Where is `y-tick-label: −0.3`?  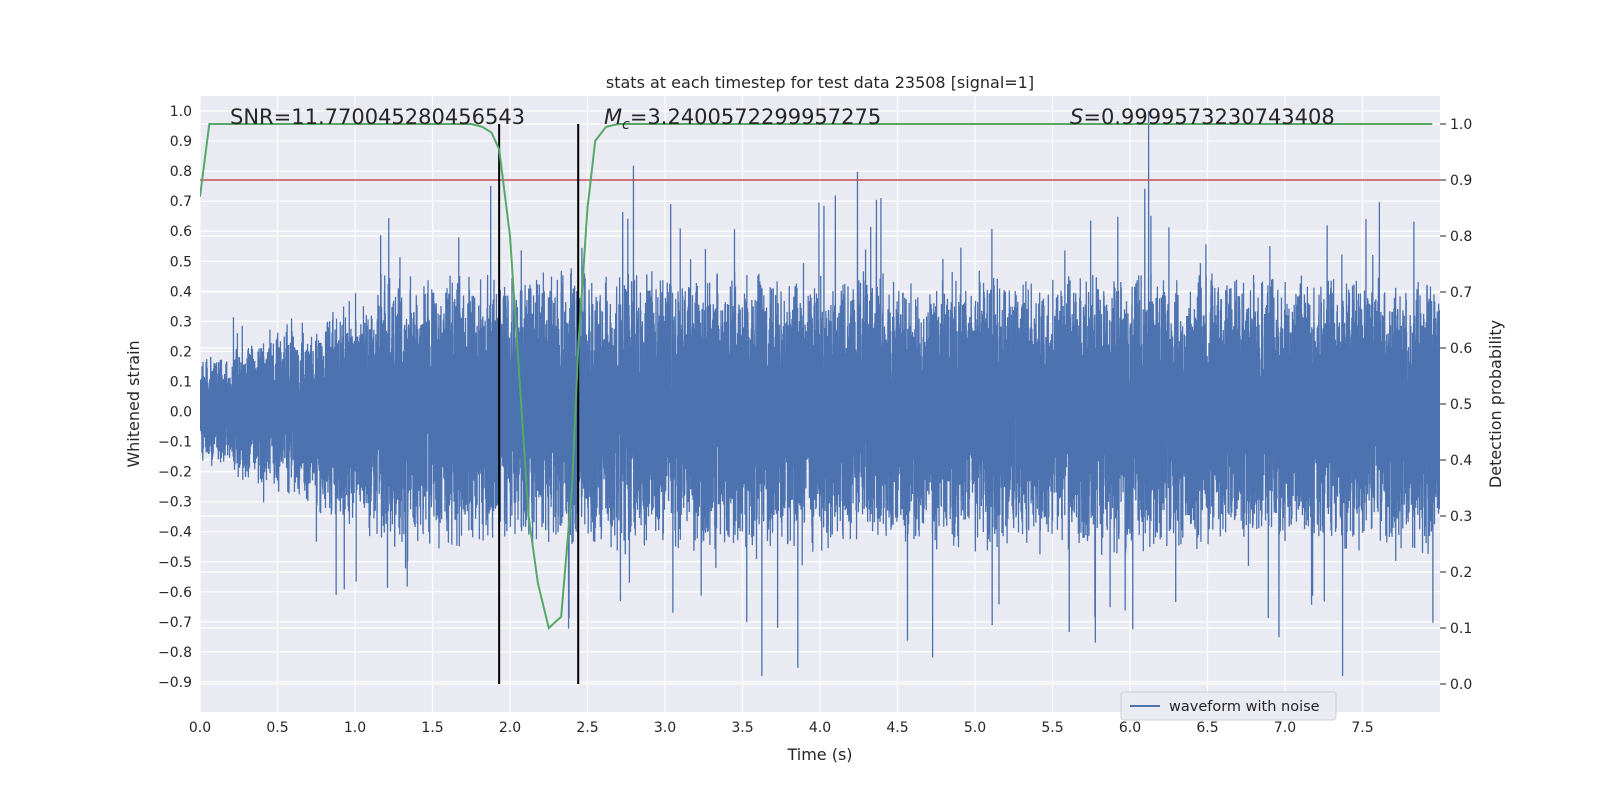
y-tick-label: −0.3 is located at coordinates (175, 503).